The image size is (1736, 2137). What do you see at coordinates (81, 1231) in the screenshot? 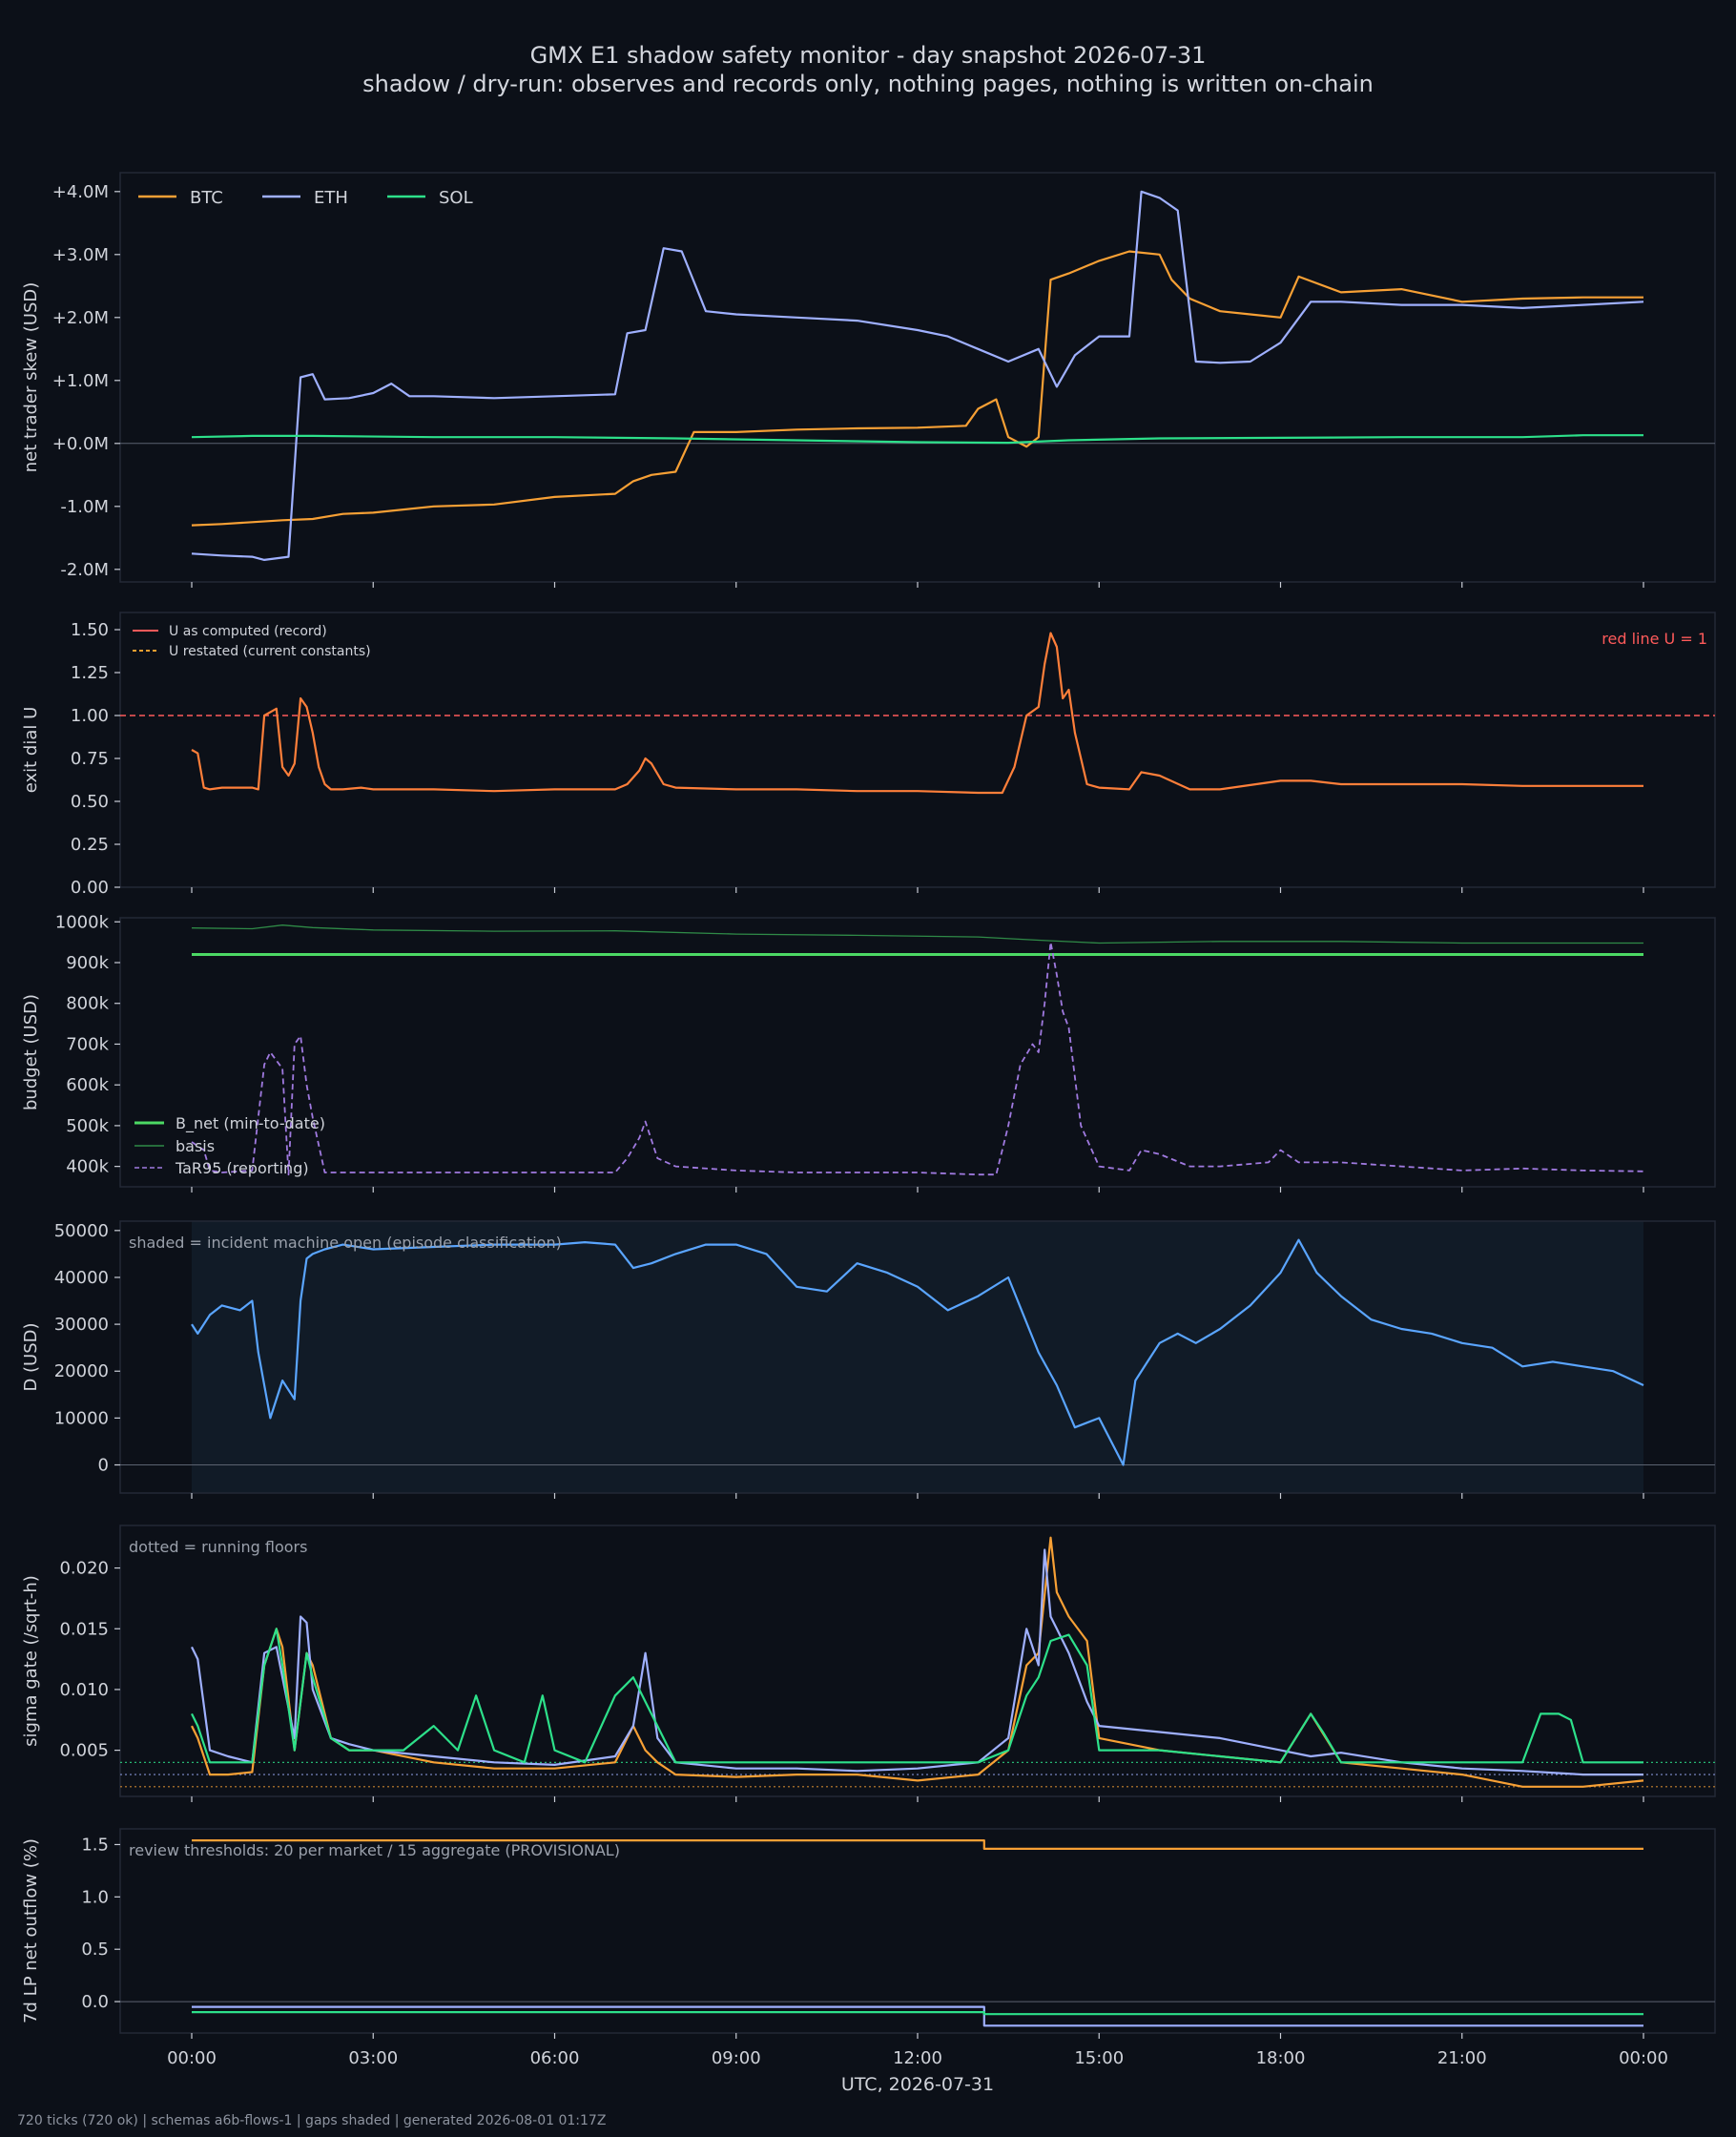
I see `y-tick-label: 50000` at bounding box center [81, 1231].